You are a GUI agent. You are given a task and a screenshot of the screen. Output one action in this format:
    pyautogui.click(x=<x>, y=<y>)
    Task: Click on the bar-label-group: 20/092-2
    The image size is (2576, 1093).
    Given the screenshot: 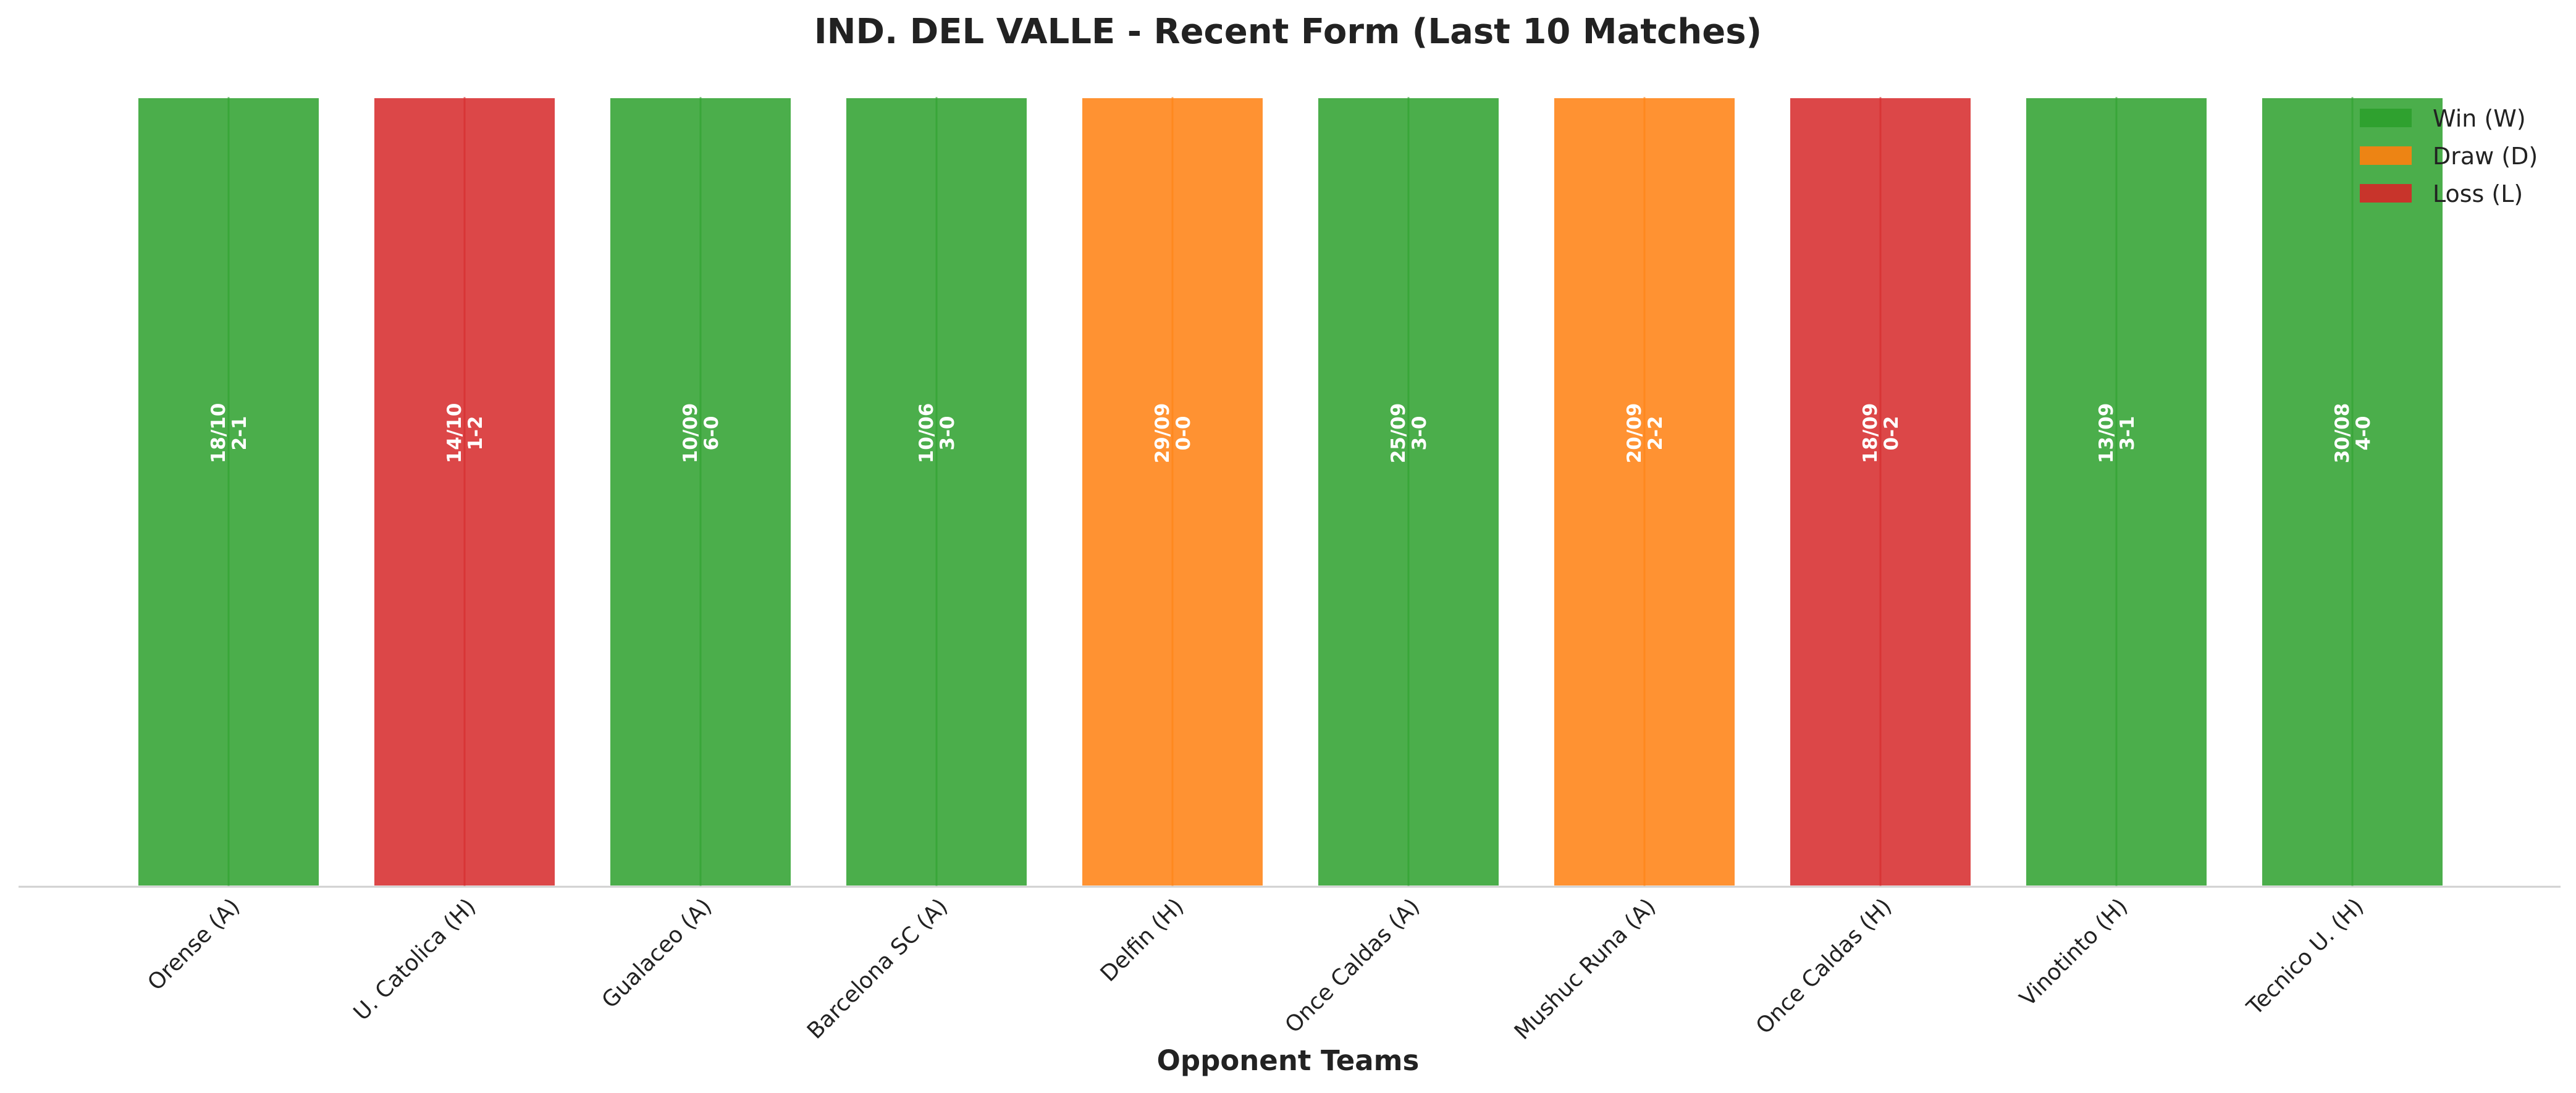 What is the action you would take?
    pyautogui.click(x=1645, y=433)
    